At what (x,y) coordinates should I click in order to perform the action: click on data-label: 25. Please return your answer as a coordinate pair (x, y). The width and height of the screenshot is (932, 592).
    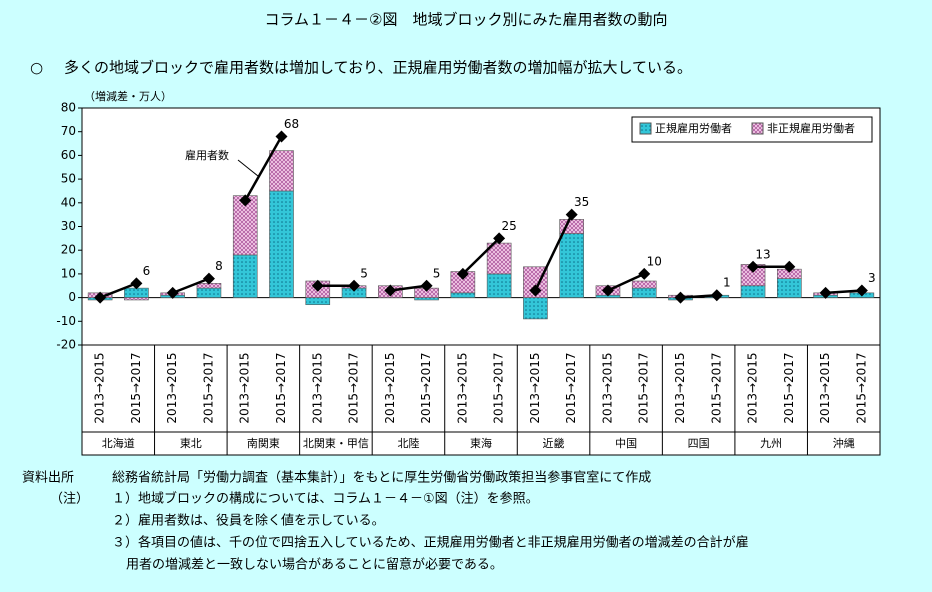
    Looking at the image, I should click on (508, 226).